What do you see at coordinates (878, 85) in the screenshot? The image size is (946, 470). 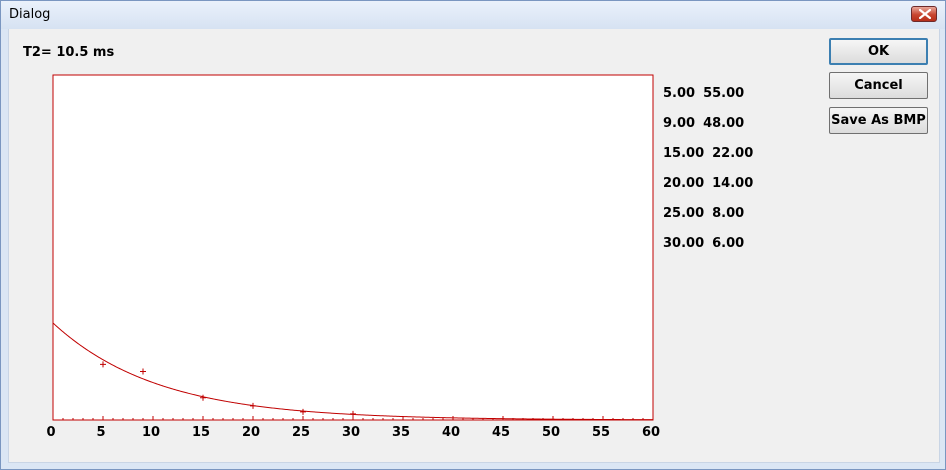 I see `cancel-button: Cancel` at bounding box center [878, 85].